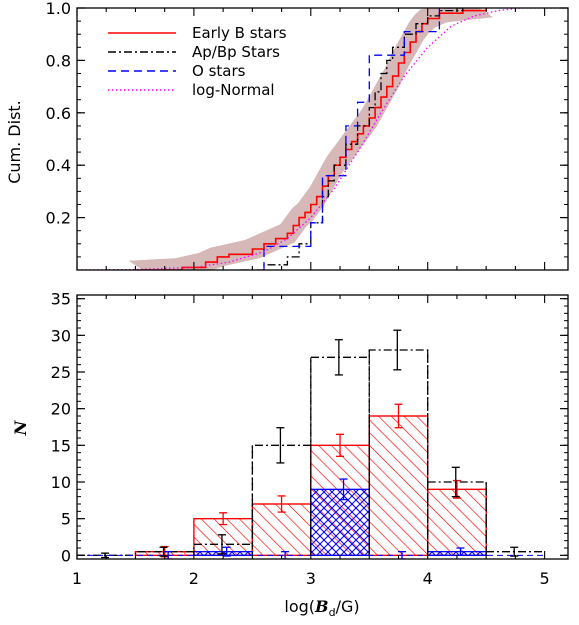 This screenshot has height=625, width=579. Describe the element at coordinates (58, 113) in the screenshot. I see `top-y-tick-label: 0.6` at that location.